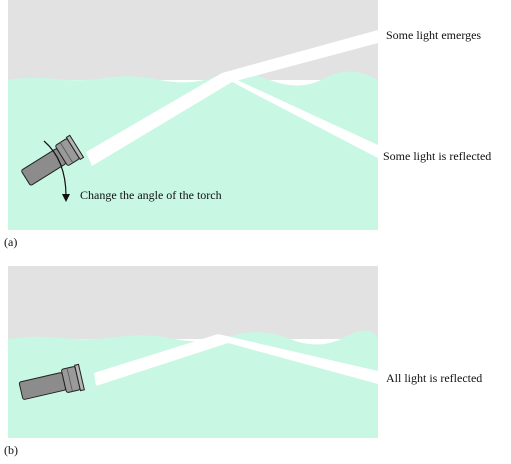 The height and width of the screenshot is (464, 511). Describe the element at coordinates (56, 171) in the screenshot. I see `rotate-arrow-icon` at that location.